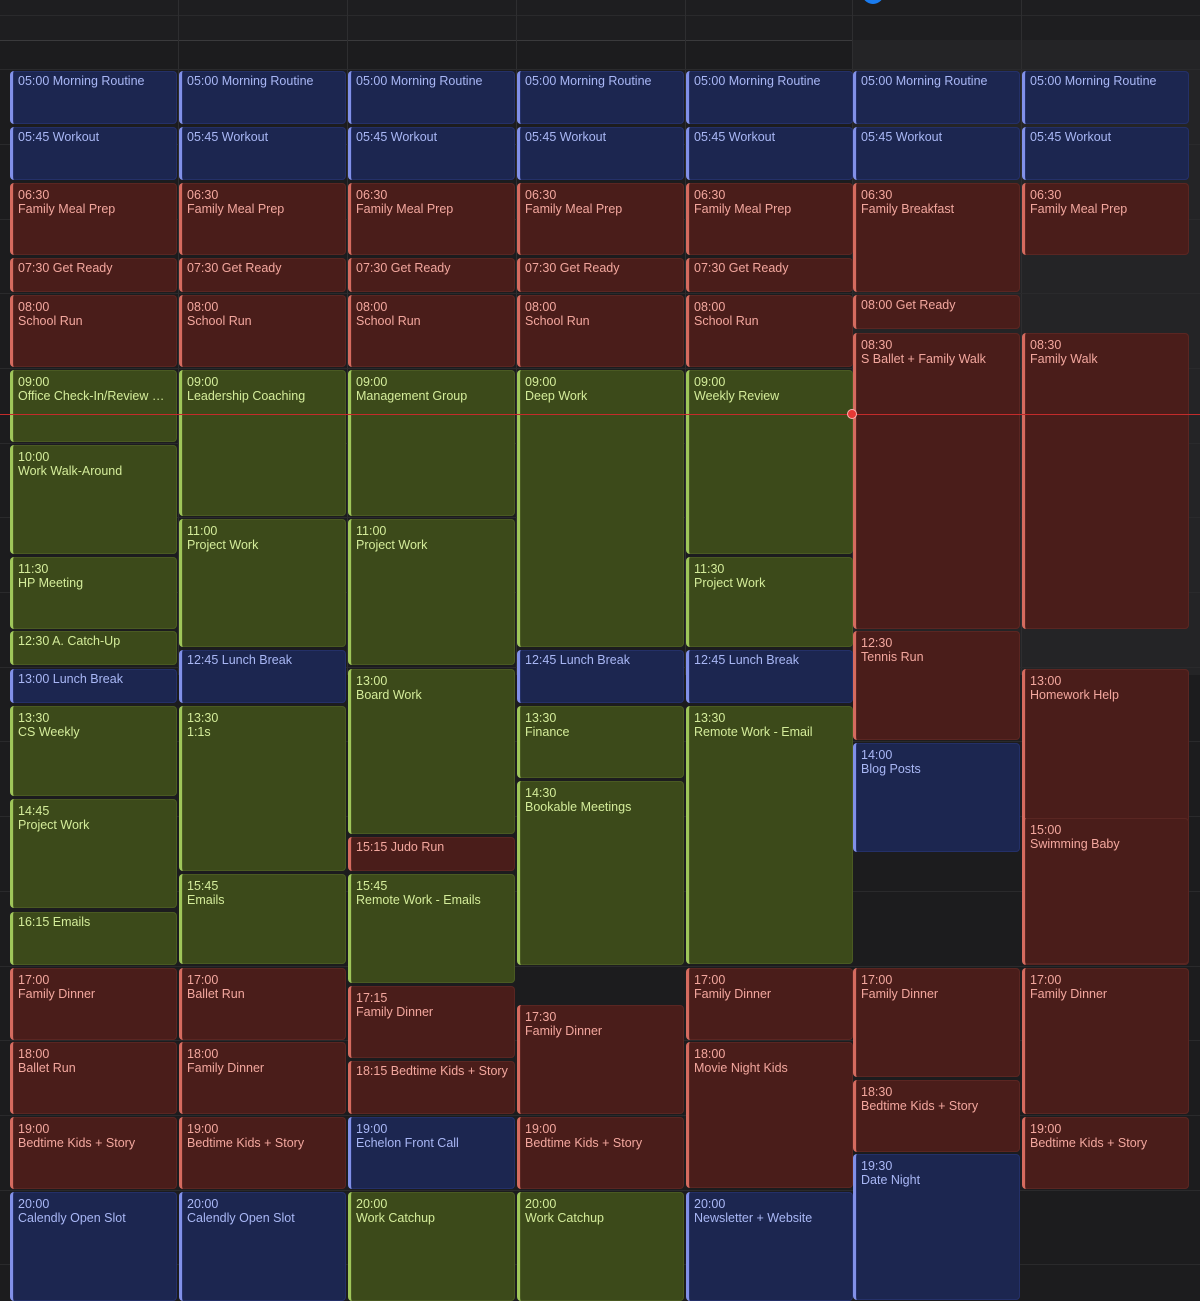 This screenshot has width=1200, height=1301. What do you see at coordinates (574, 209) in the screenshot?
I see `event-title: Family Meal Prep` at bounding box center [574, 209].